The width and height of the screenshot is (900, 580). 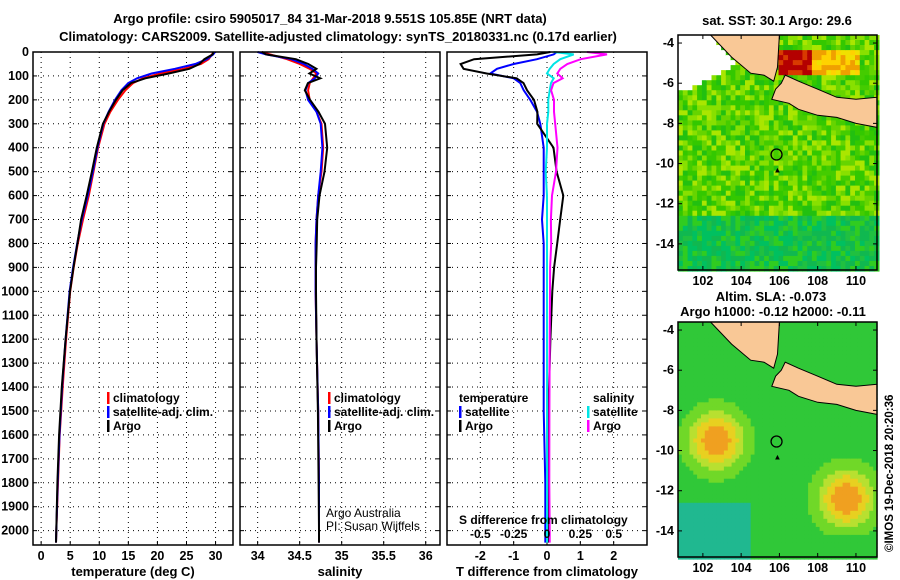 What do you see at coordinates (290, 297) in the screenshot?
I see `series-line-satellite-adj-clim-` at bounding box center [290, 297].